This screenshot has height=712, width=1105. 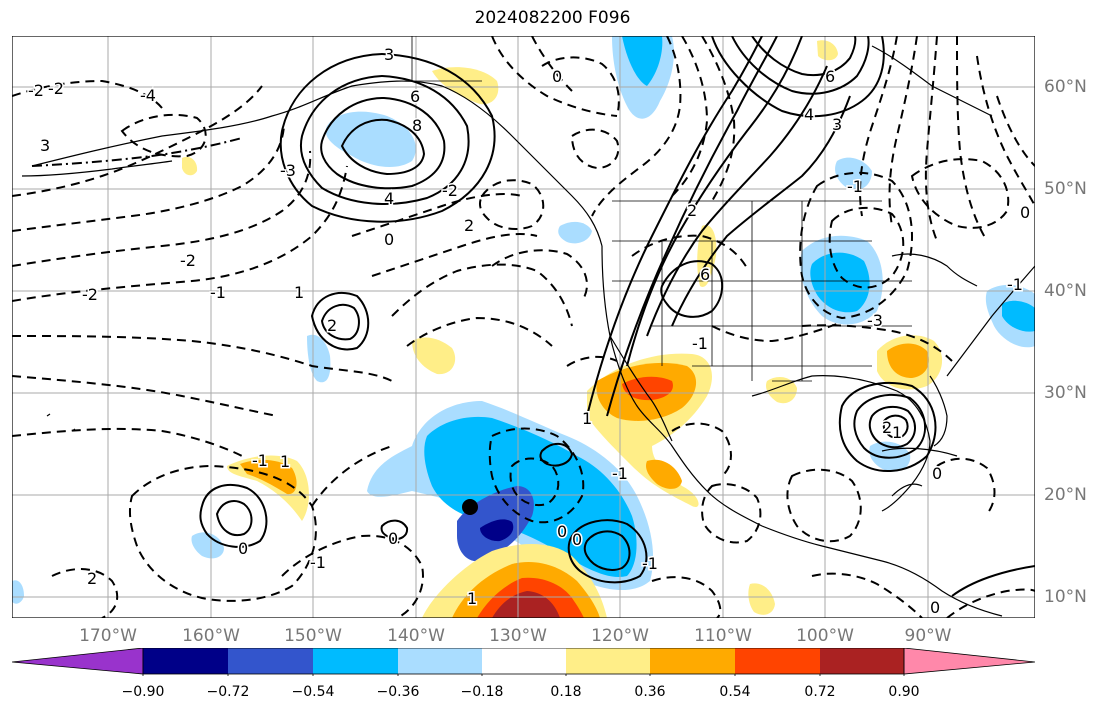 I want to click on positive-shade-baja-core, so click(x=647, y=388).